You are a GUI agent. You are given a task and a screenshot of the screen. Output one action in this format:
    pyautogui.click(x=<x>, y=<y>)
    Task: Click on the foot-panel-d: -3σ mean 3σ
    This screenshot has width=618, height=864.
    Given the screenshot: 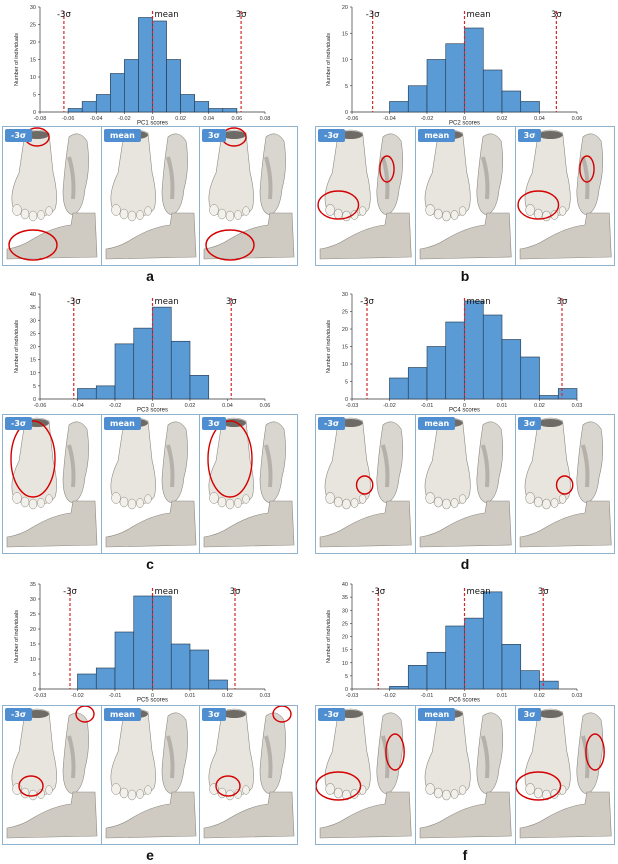 What is the action you would take?
    pyautogui.click(x=465, y=484)
    